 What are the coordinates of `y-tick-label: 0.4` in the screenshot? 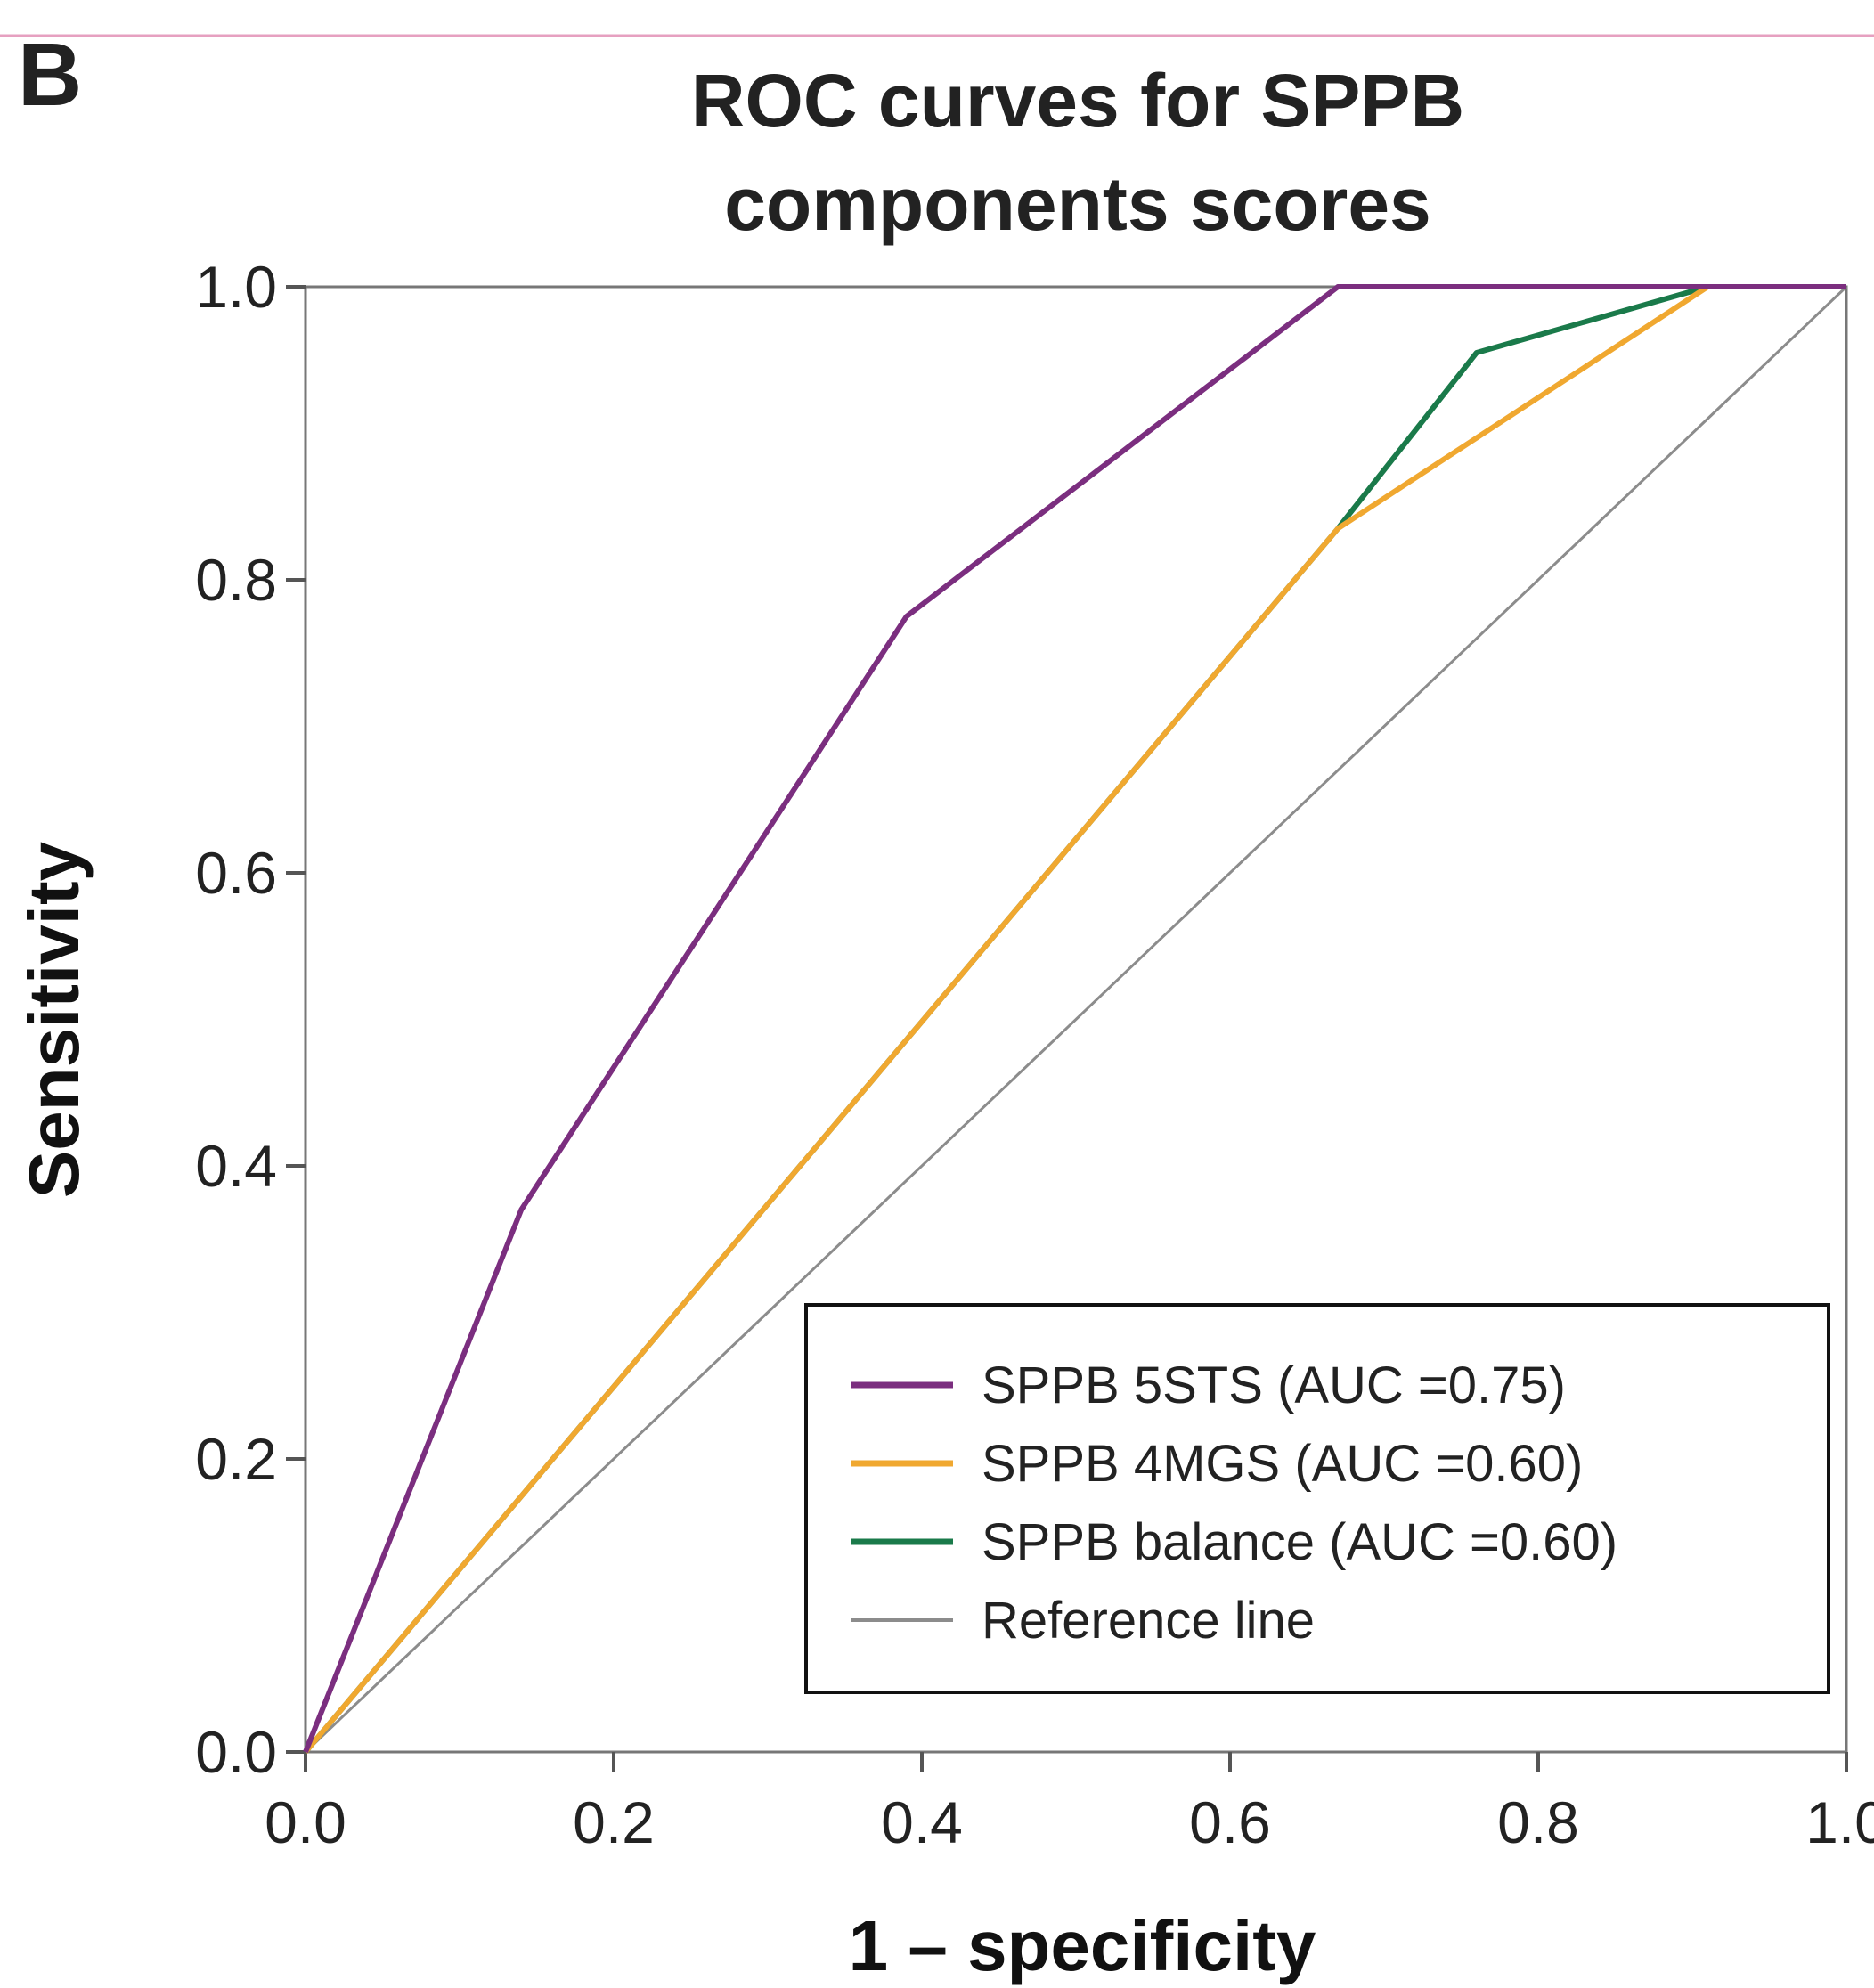 It's located at (236, 1166).